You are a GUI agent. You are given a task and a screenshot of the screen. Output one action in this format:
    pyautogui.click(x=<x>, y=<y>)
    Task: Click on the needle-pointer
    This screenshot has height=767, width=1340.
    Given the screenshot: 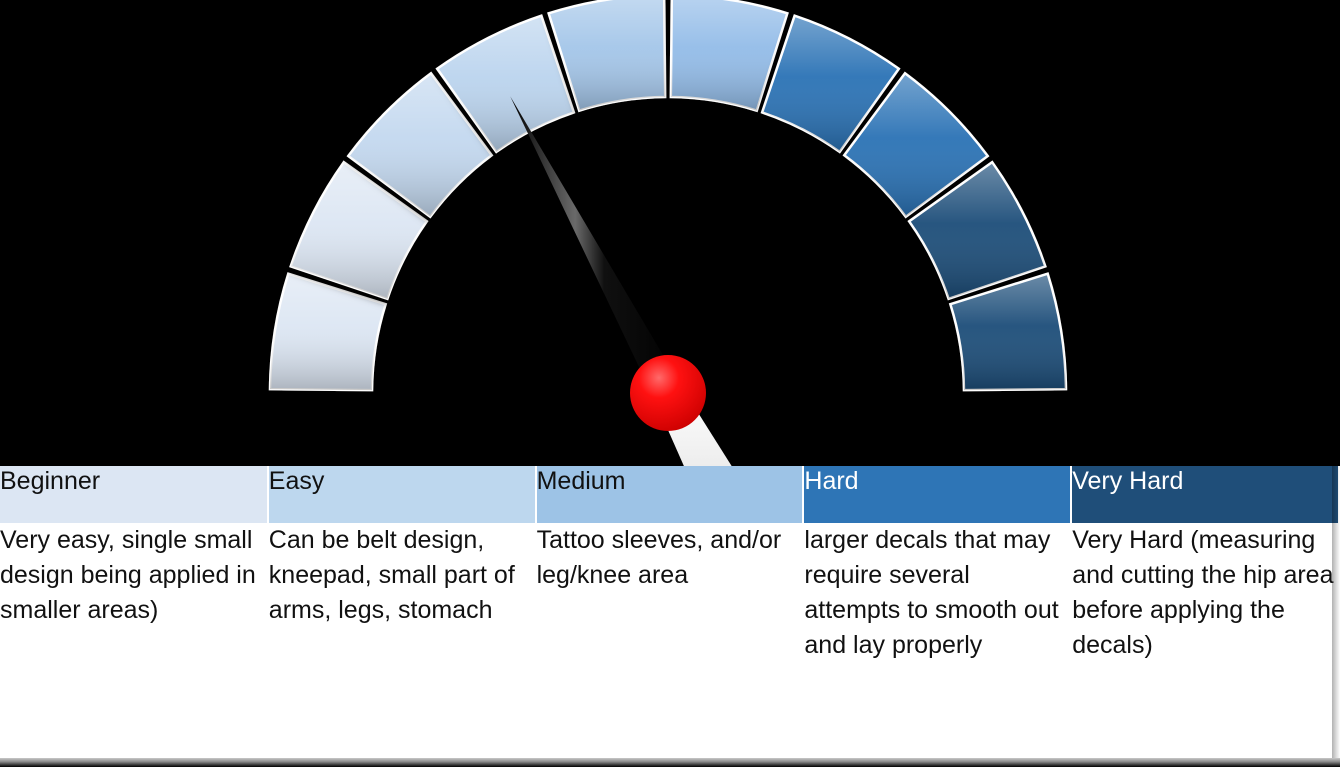 What is the action you would take?
    pyautogui.click(x=596, y=248)
    